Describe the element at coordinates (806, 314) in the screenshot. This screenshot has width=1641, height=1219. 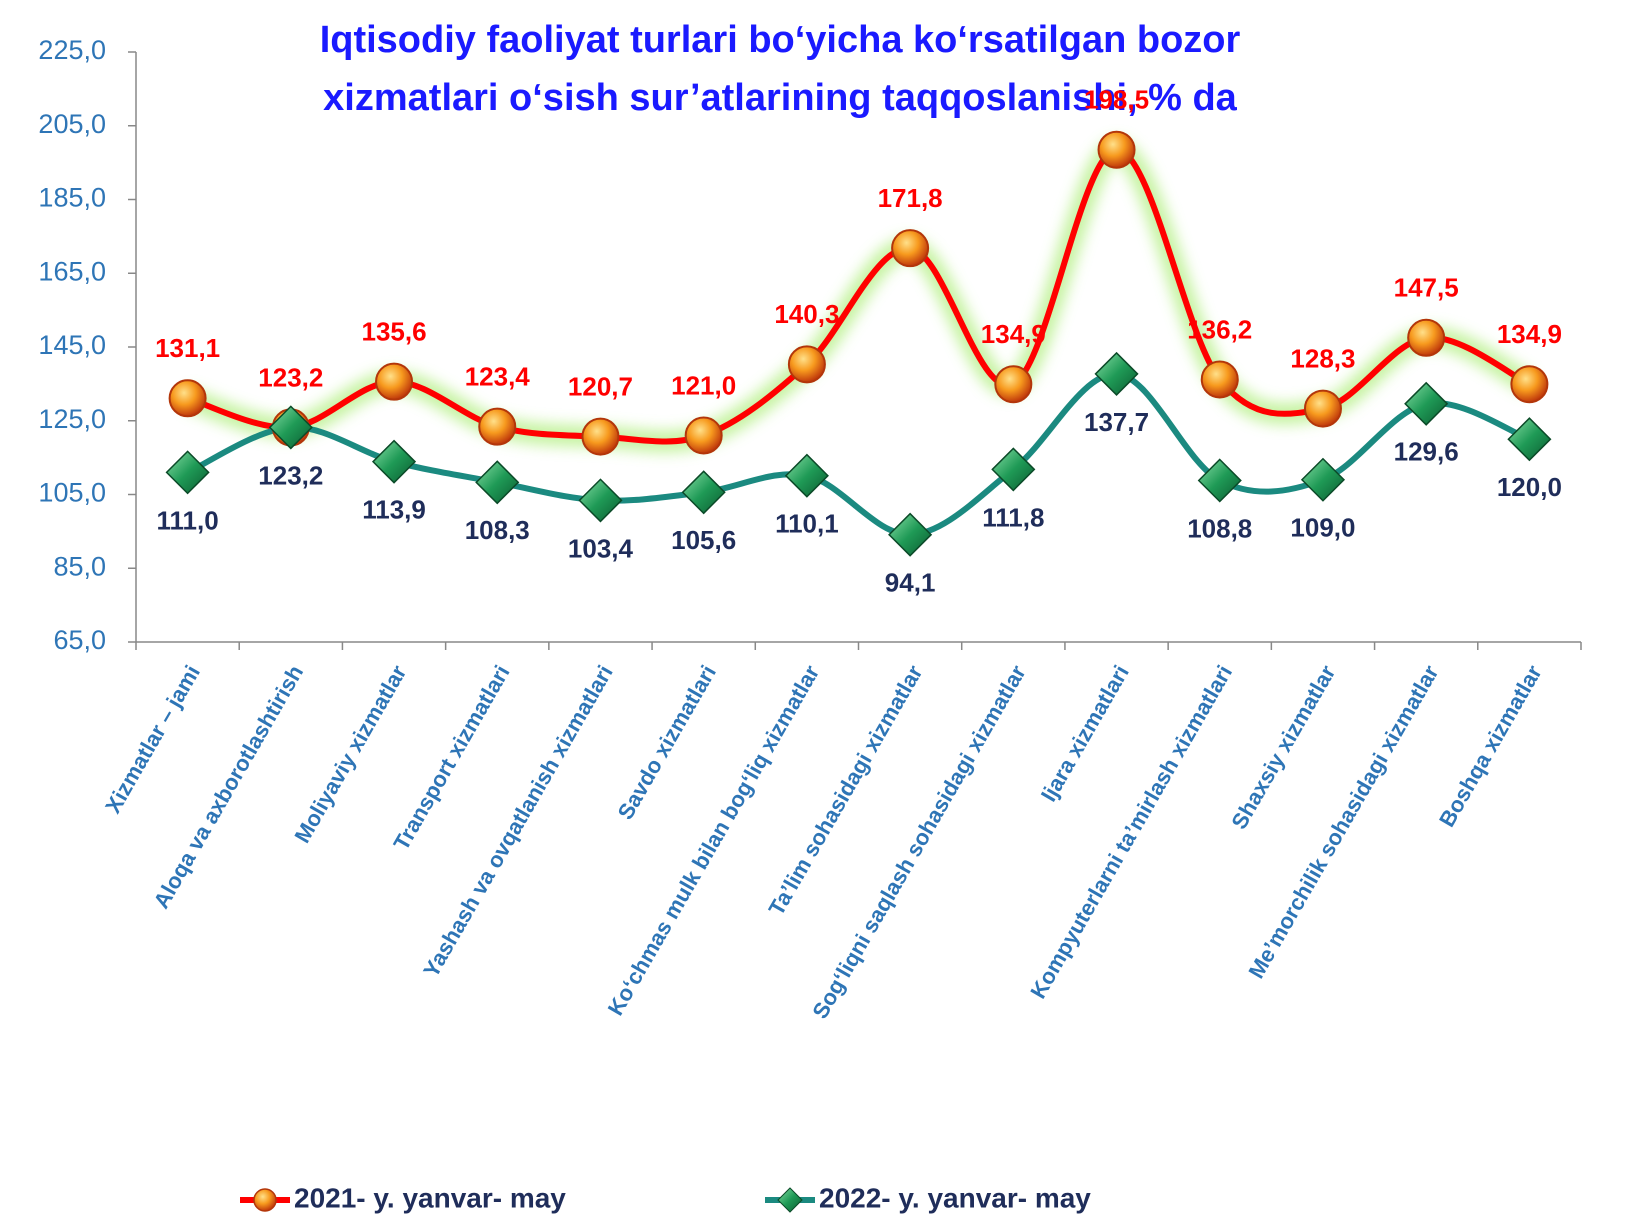
I see `data-label: 140,3` at that location.